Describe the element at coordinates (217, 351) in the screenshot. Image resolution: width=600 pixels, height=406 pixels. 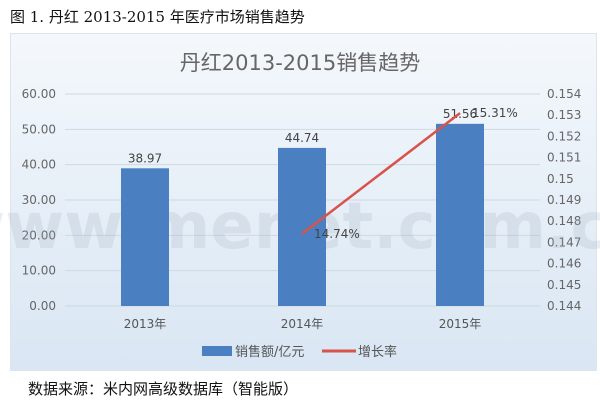
I see `legend-bar-swatch` at that location.